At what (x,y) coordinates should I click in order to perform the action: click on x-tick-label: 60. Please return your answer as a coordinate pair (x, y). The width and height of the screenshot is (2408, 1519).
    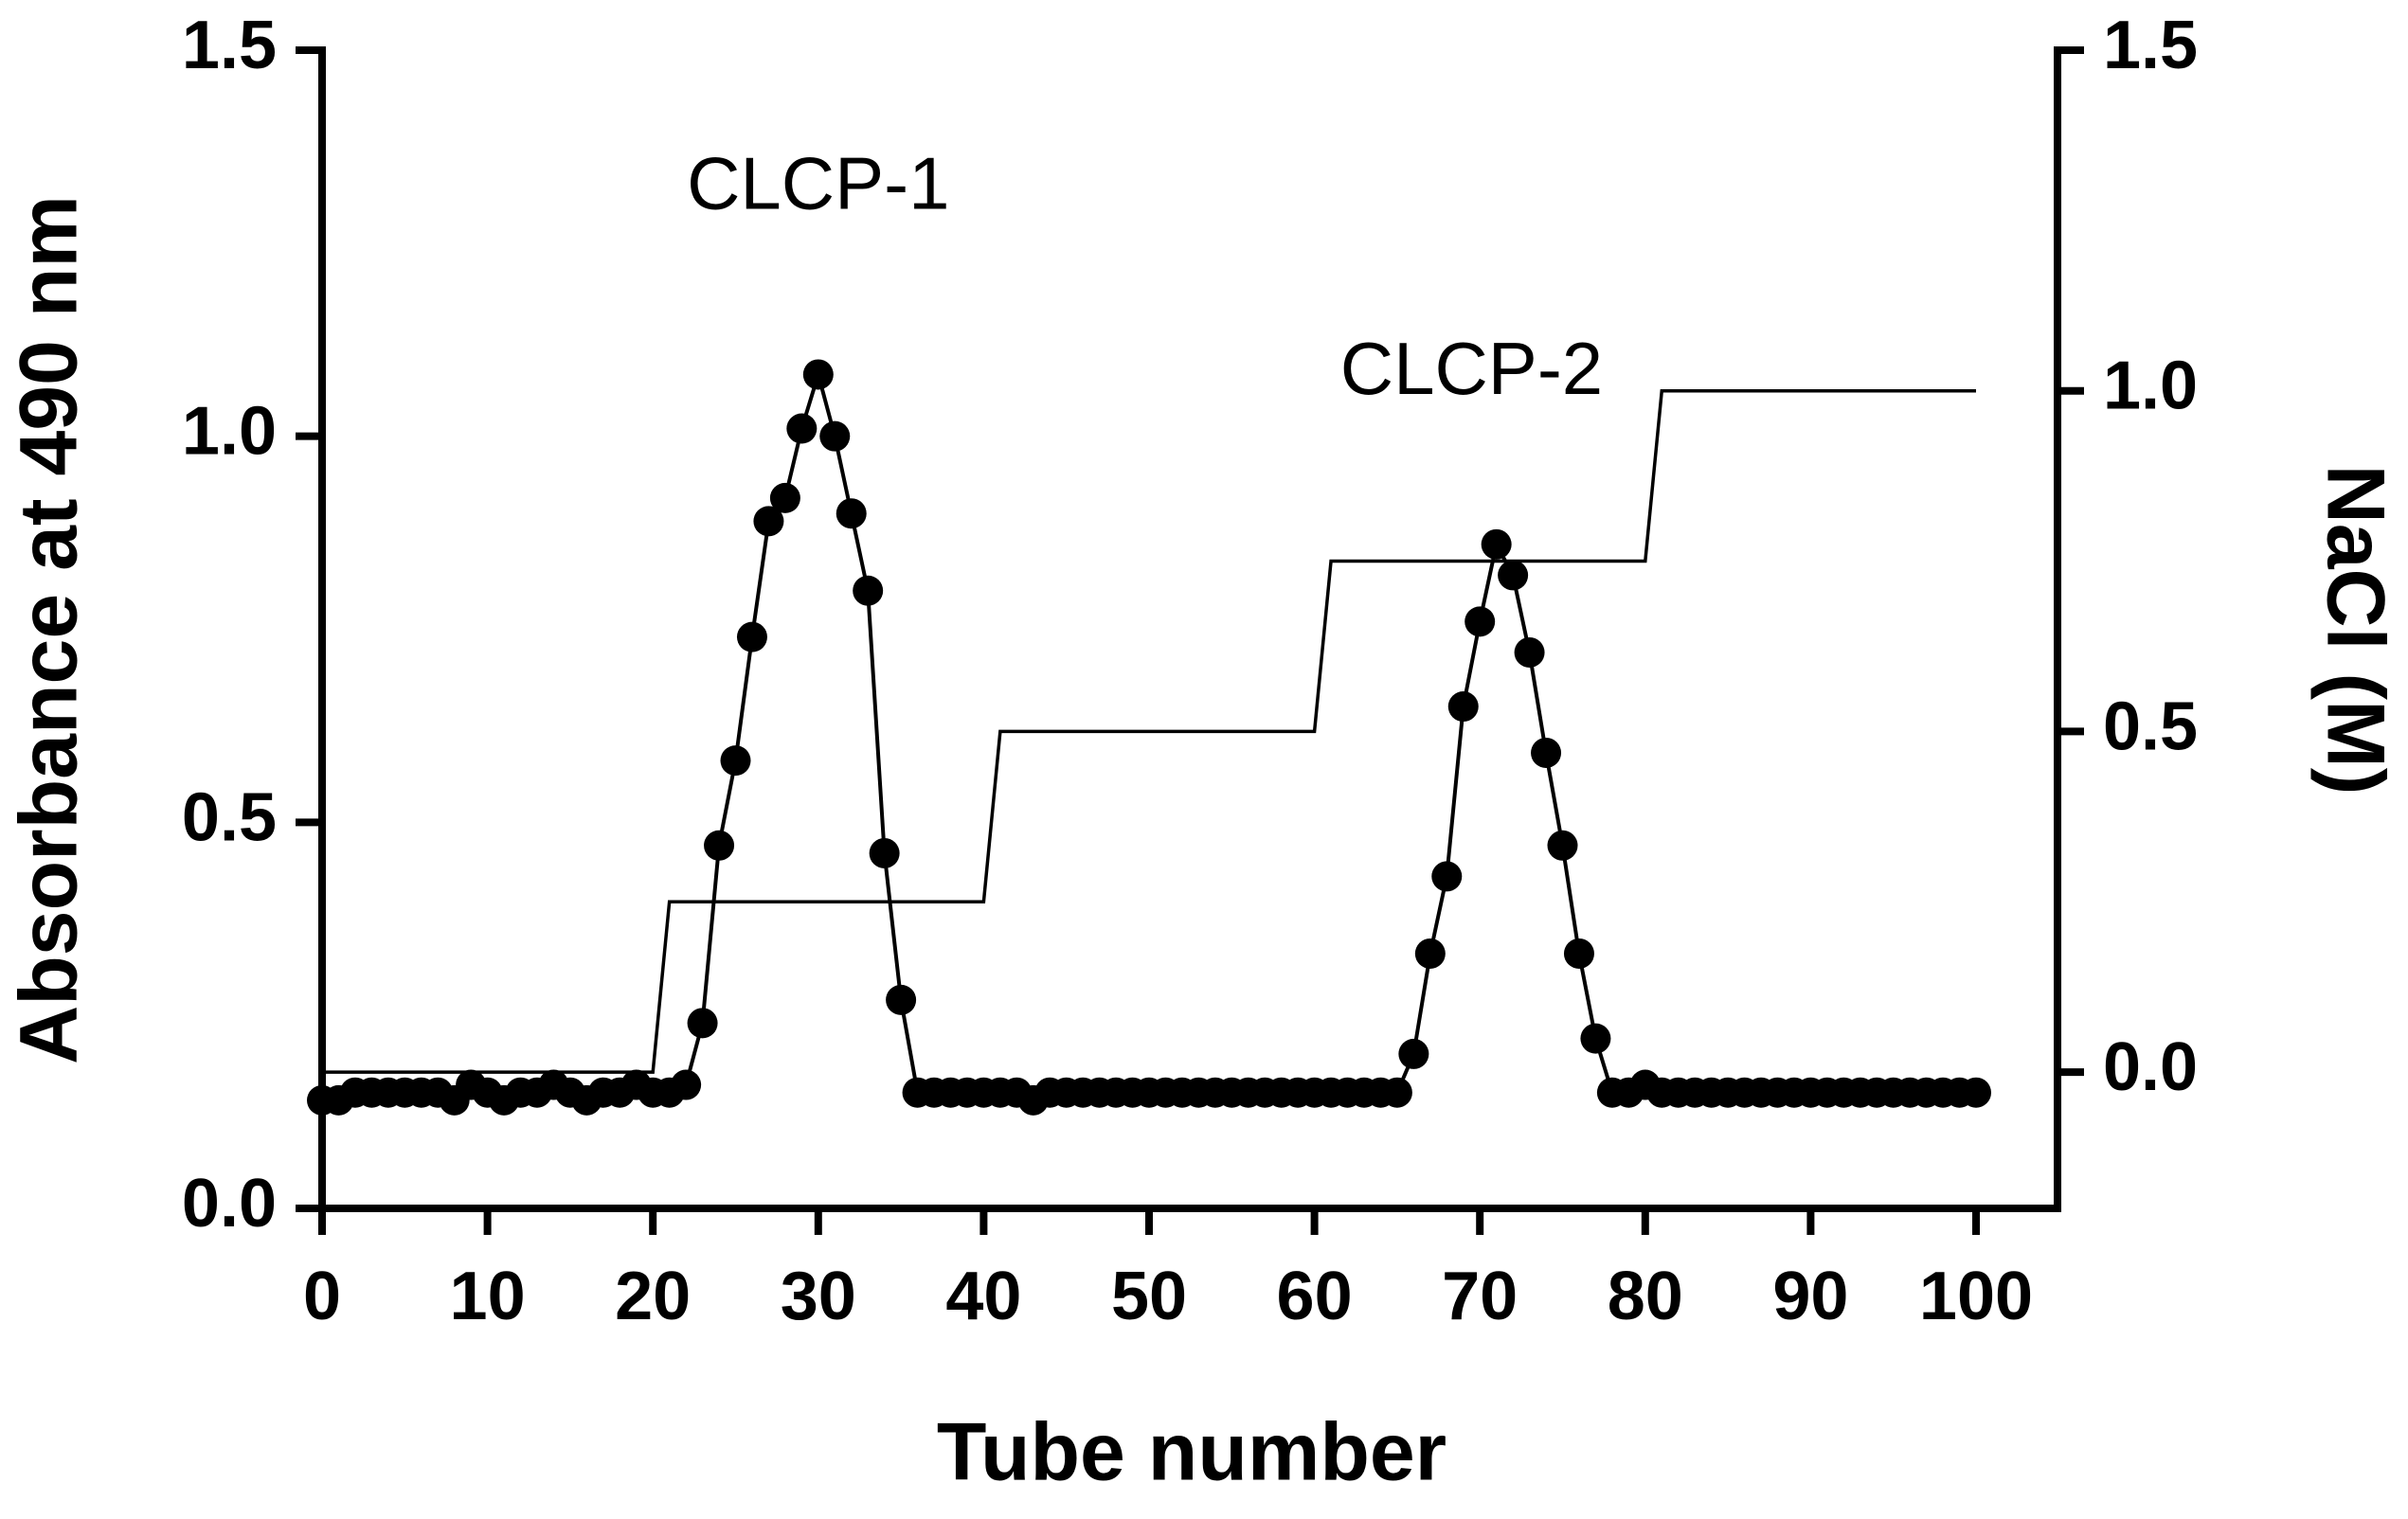
    Looking at the image, I should click on (1315, 1296).